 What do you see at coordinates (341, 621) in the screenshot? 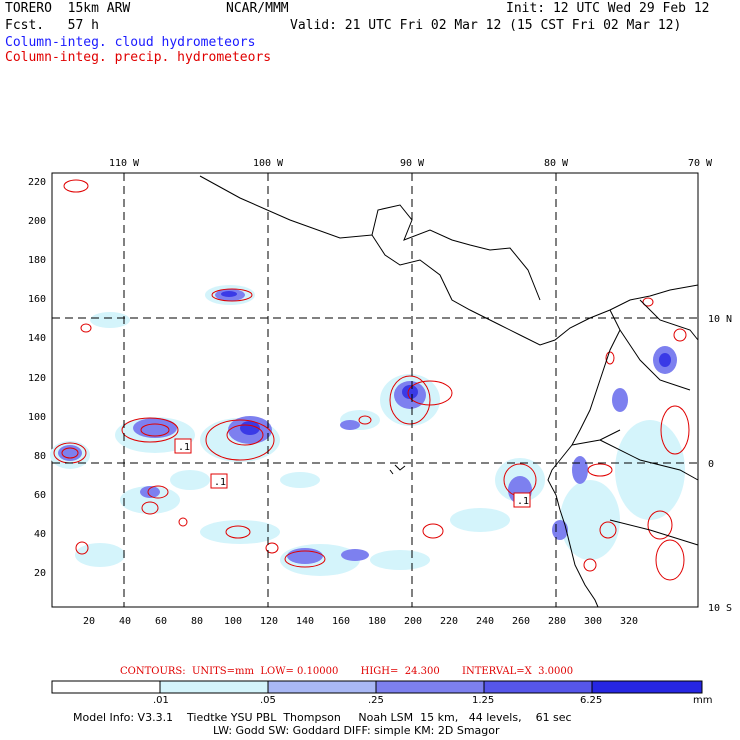
I see `x-tick: 160` at bounding box center [341, 621].